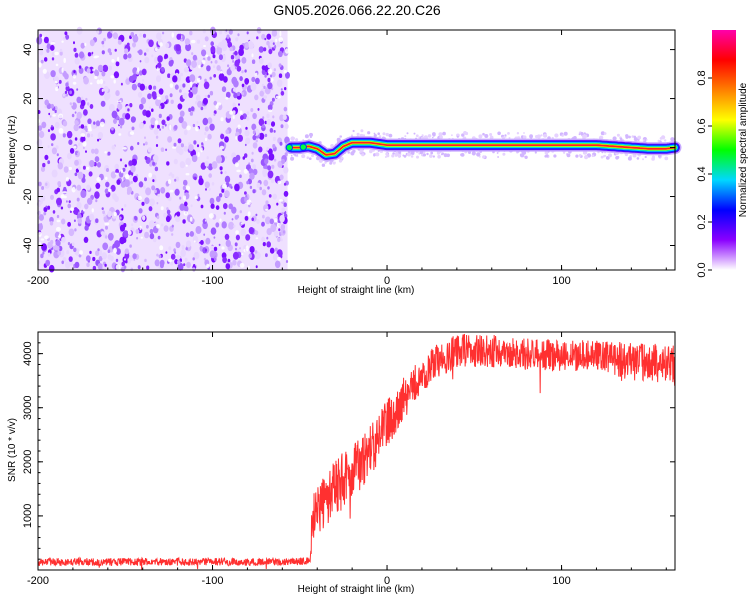 The width and height of the screenshot is (750, 600). Describe the element at coordinates (28, 353) in the screenshot. I see `y-tick-label: 4000` at that location.